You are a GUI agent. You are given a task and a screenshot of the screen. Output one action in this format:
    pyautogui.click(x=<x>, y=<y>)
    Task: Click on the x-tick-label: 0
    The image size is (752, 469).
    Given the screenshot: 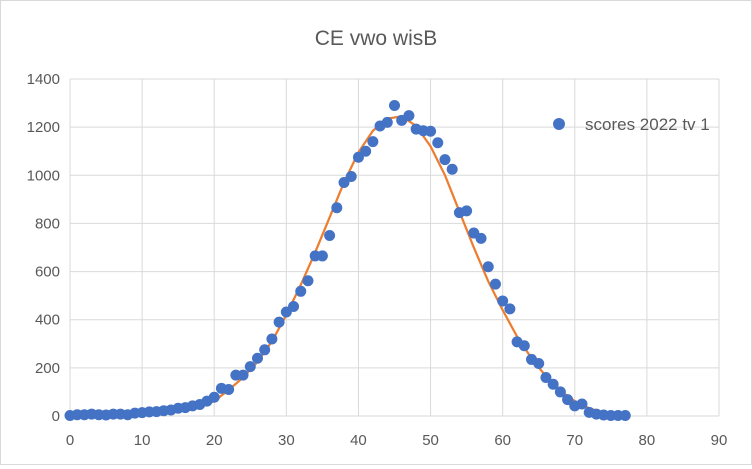 What is the action you would take?
    pyautogui.click(x=70, y=440)
    